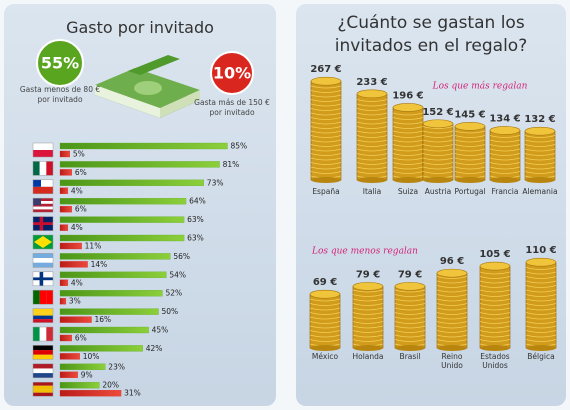 This screenshot has height=410, width=570. I want to click on flag-canton, so click(37, 183).